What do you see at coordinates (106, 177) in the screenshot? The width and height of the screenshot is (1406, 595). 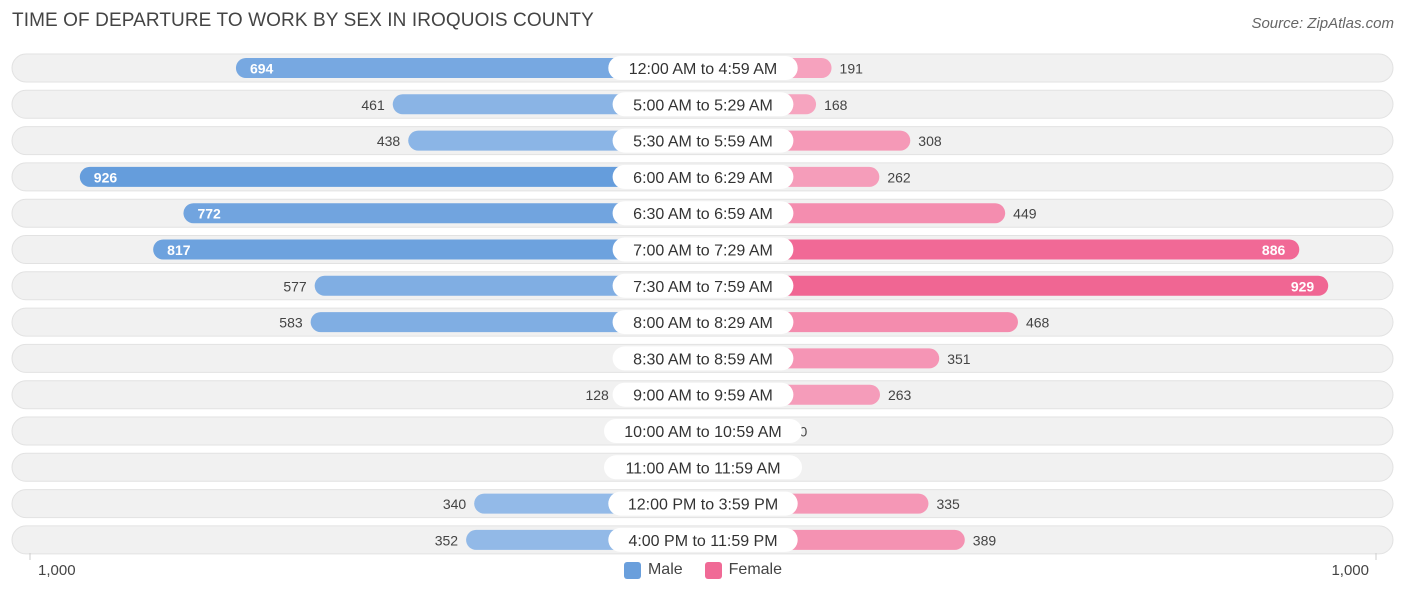 I see `value-label-male: 926` at bounding box center [106, 177].